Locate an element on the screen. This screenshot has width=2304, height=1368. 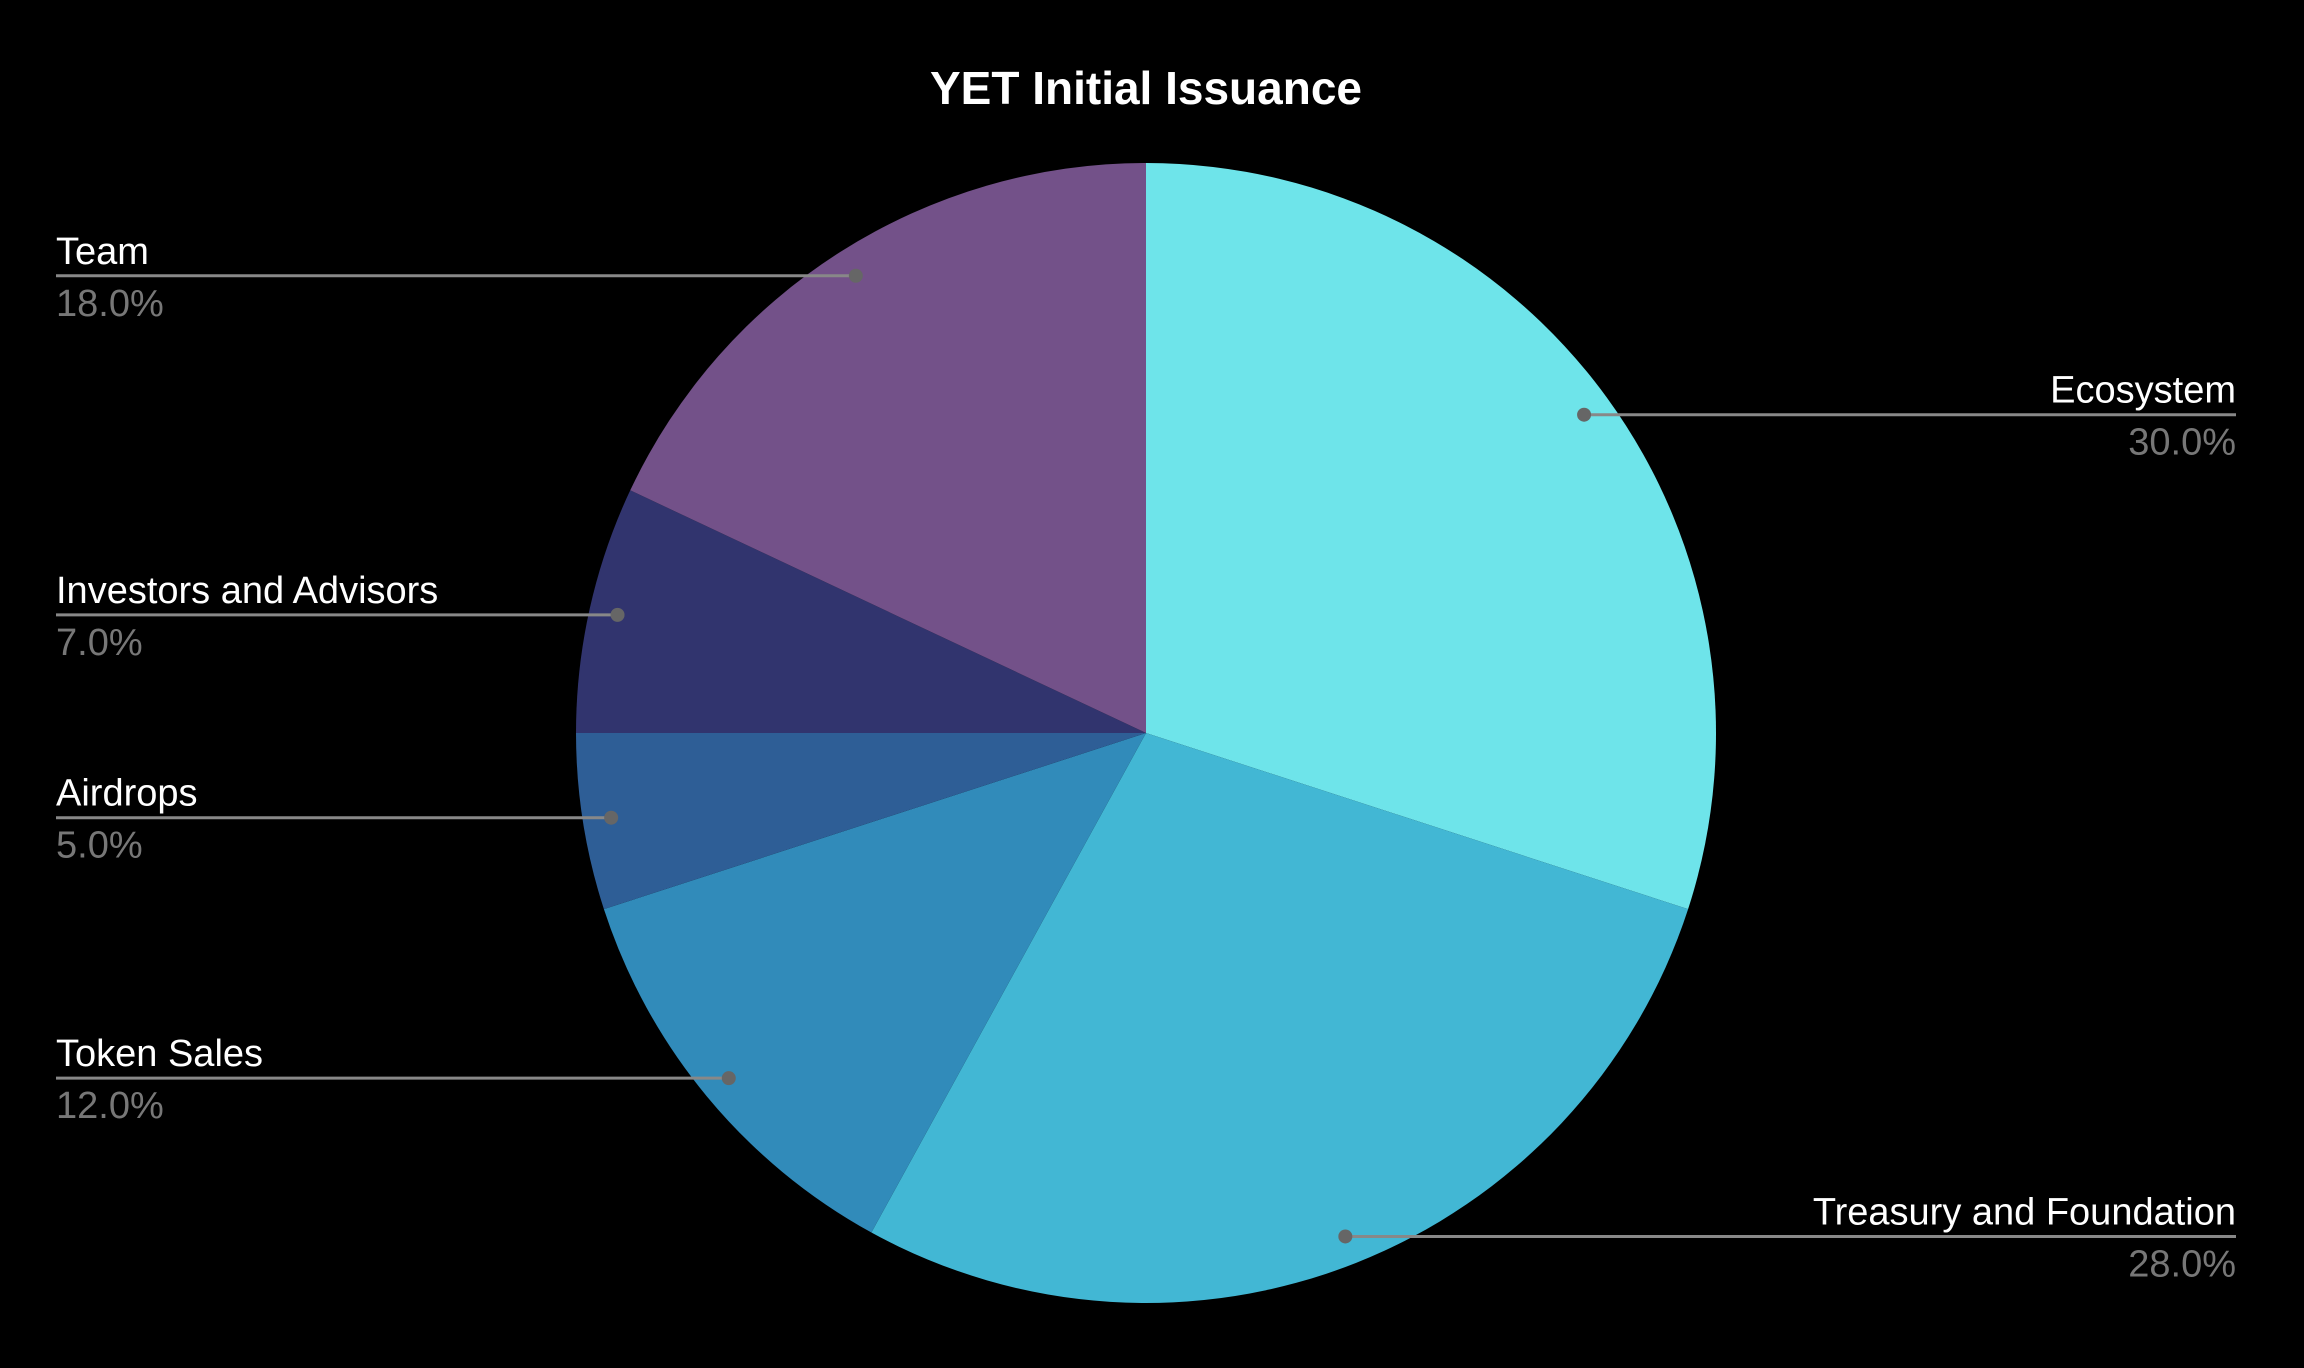
slice-value-label: 30.0% is located at coordinates (2182, 443).